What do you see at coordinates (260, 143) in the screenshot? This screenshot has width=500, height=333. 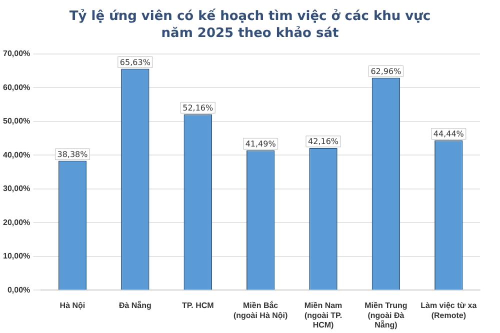 I see `data-label: 41,49%` at bounding box center [260, 143].